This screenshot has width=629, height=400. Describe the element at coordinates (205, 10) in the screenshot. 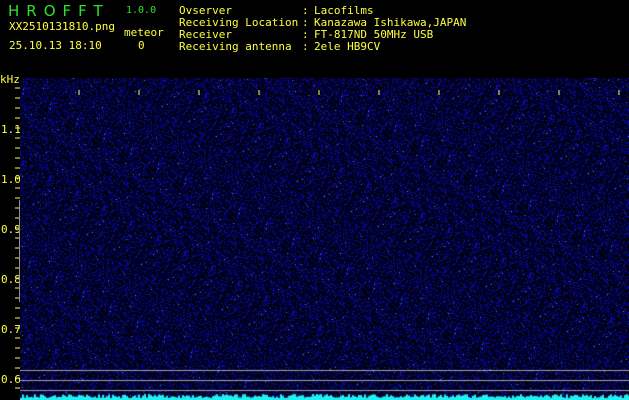

I see `info-label: Ovserver` at that location.